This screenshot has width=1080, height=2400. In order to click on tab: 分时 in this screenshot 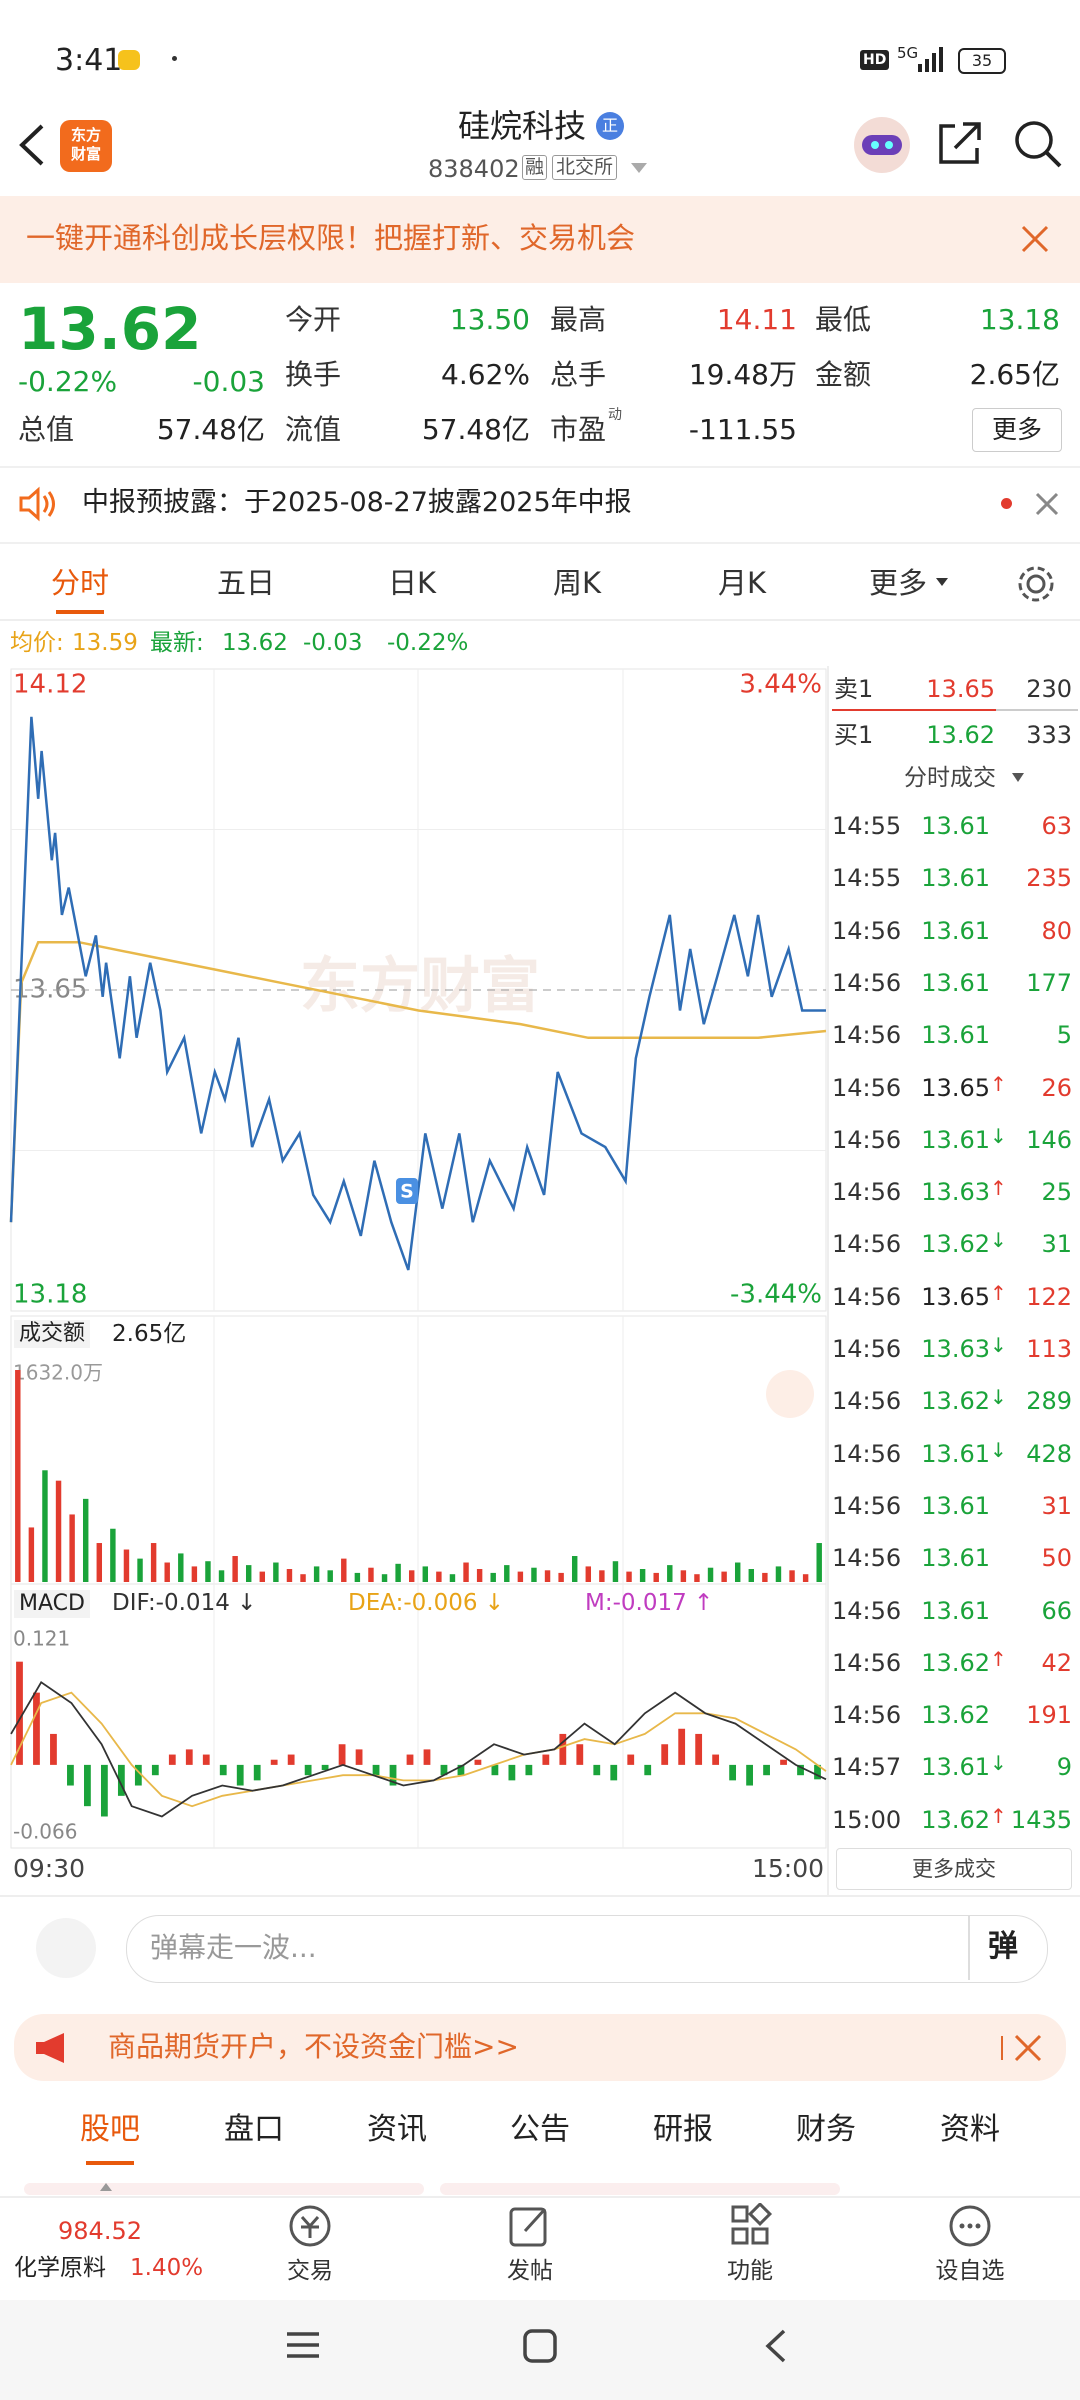, I will do `click(80, 583)`.